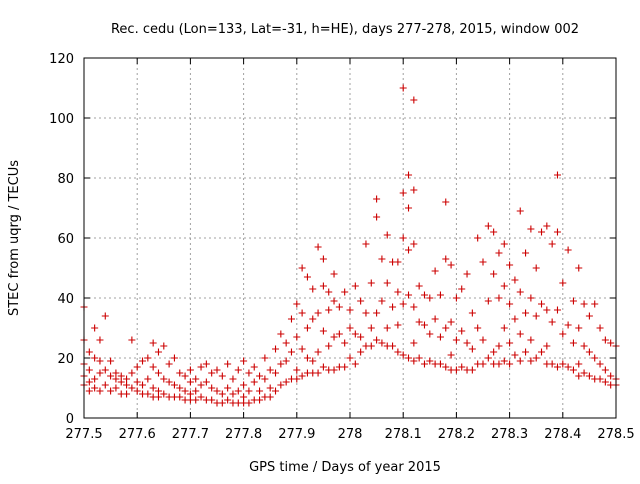 The image size is (640, 484). I want to click on y-tick-label: 80, so click(65, 179).